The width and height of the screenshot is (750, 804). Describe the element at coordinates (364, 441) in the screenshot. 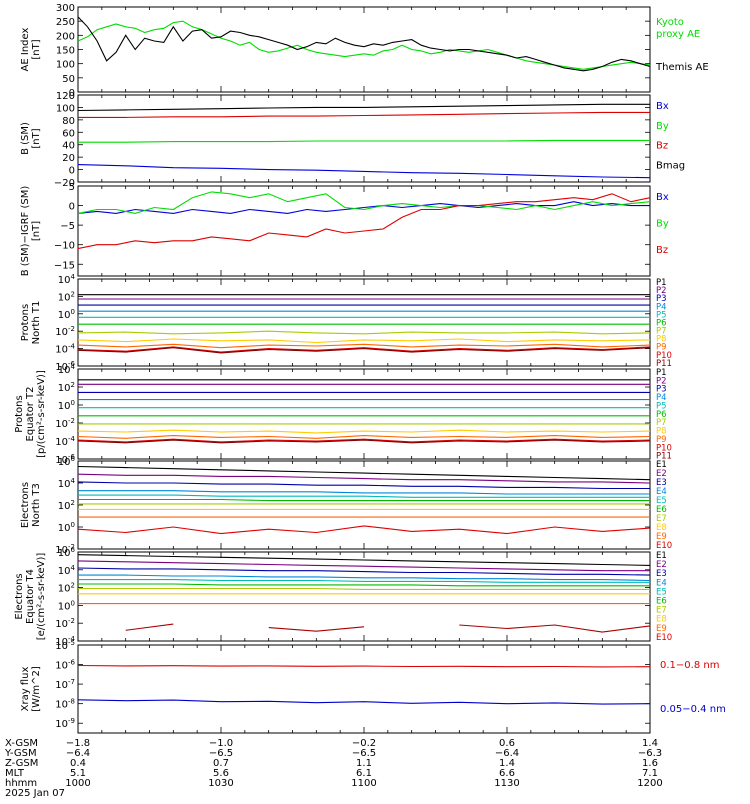

I see `series-line-p11` at that location.